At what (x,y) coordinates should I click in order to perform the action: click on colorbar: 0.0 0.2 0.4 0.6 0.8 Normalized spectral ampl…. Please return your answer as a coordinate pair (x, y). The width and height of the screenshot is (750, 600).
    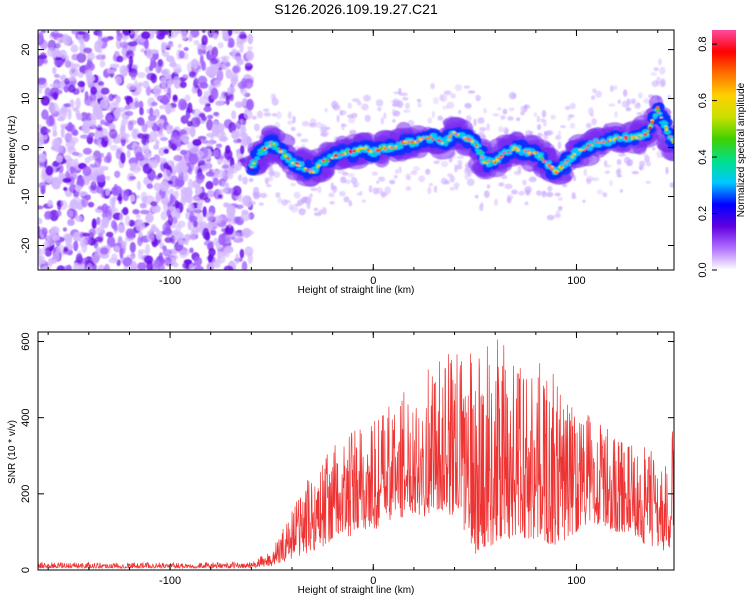
    Looking at the image, I should click on (722, 154).